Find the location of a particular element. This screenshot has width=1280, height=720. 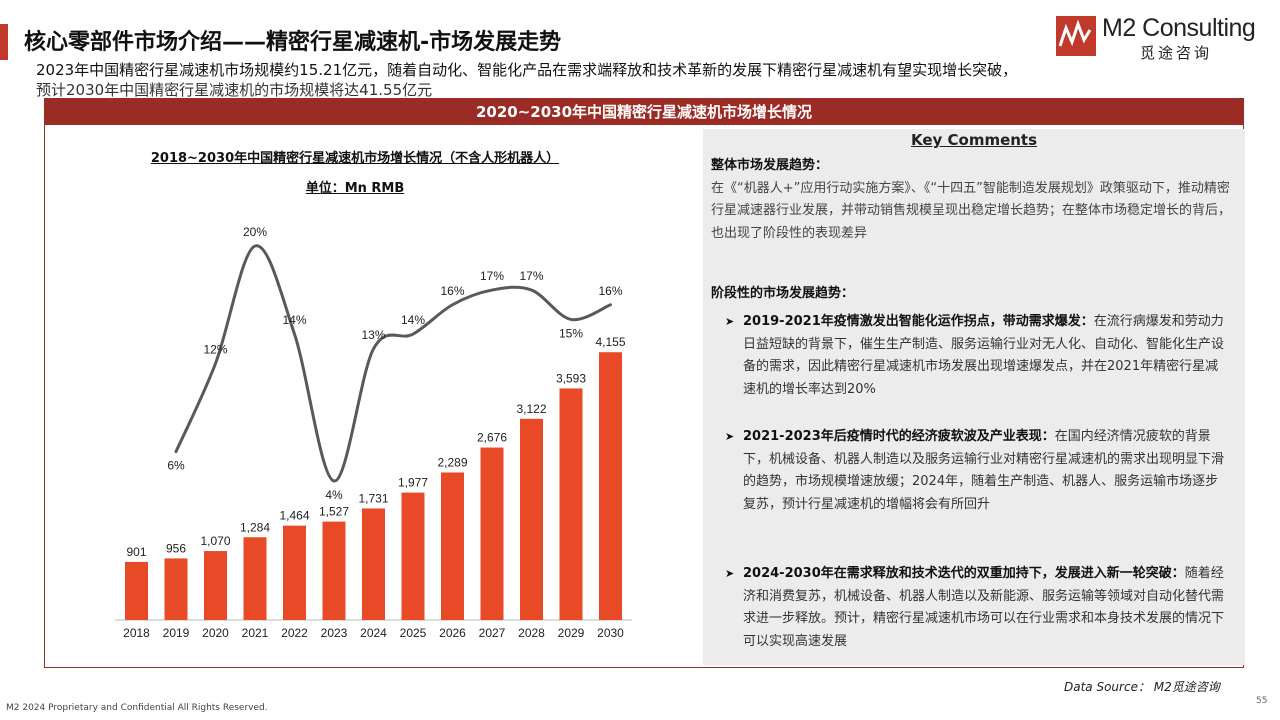

logo-chinese-name: 觅途咨询 is located at coordinates (1176, 53).